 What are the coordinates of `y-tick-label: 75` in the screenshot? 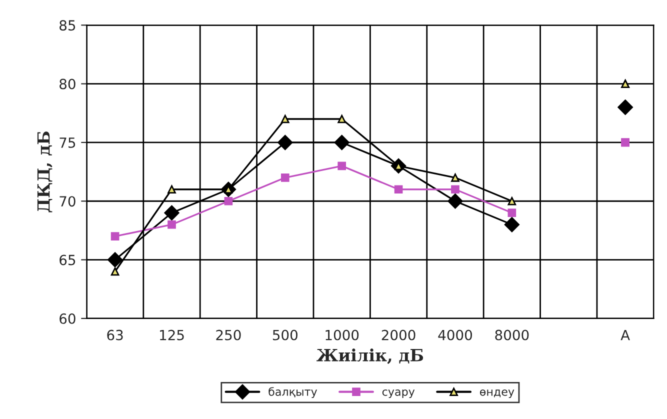 It's located at (68, 143).